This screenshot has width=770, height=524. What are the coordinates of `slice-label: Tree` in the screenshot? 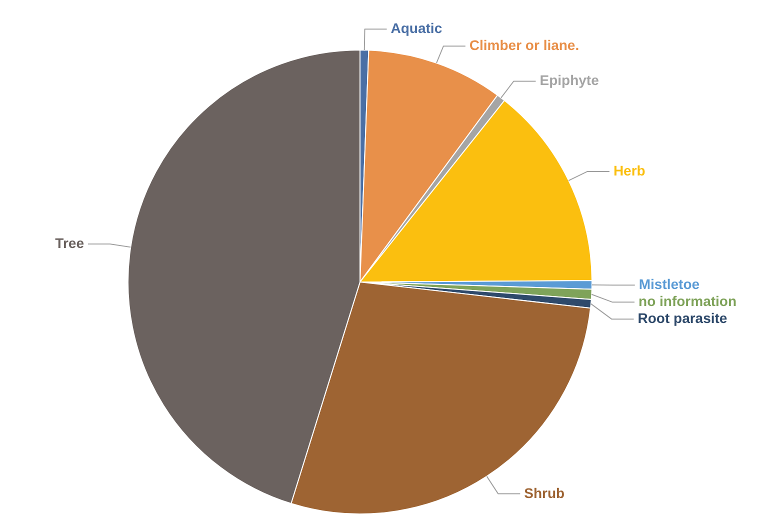 It's located at (69, 243).